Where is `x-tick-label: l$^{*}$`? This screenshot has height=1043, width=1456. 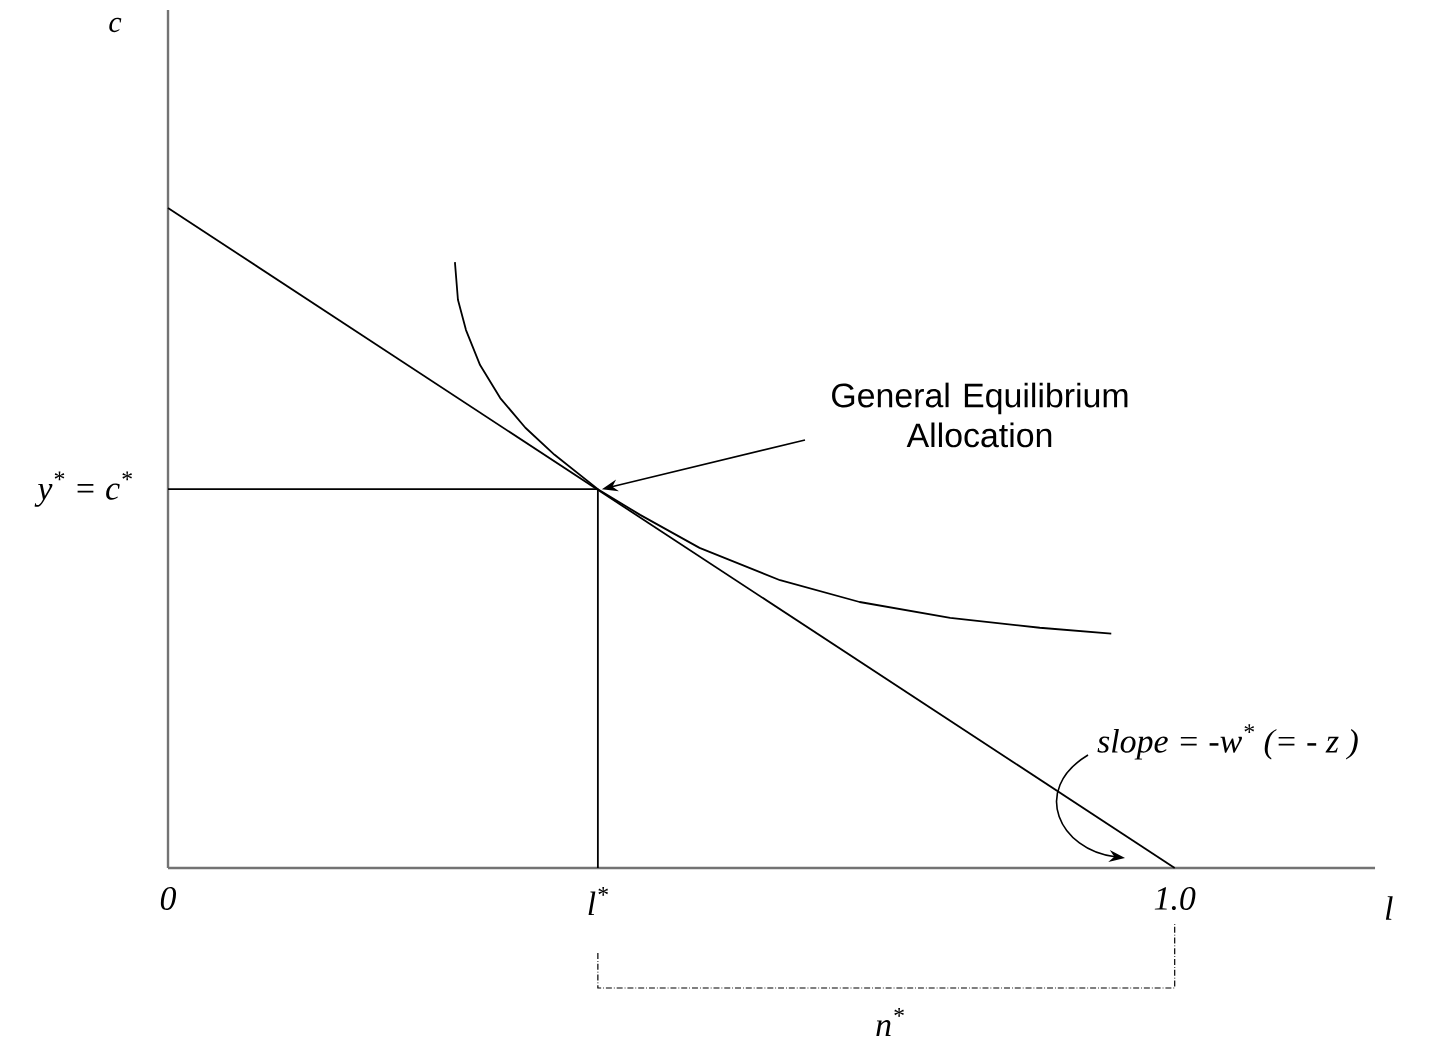
x-tick-label: l$^{*}$ is located at coordinates (598, 901).